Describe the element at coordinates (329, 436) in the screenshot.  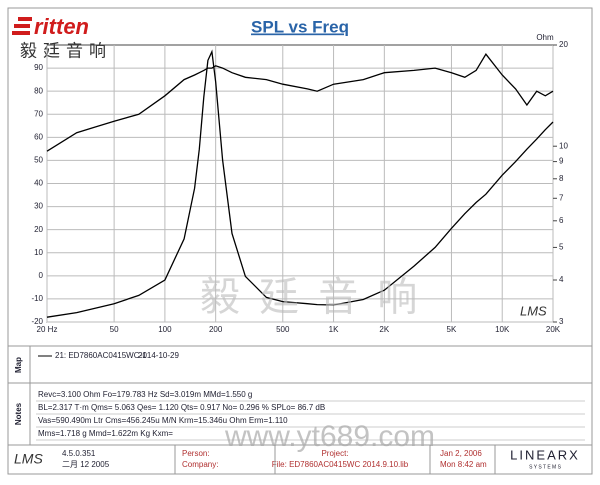
I see `watermark-url: www.yt689.com` at that location.